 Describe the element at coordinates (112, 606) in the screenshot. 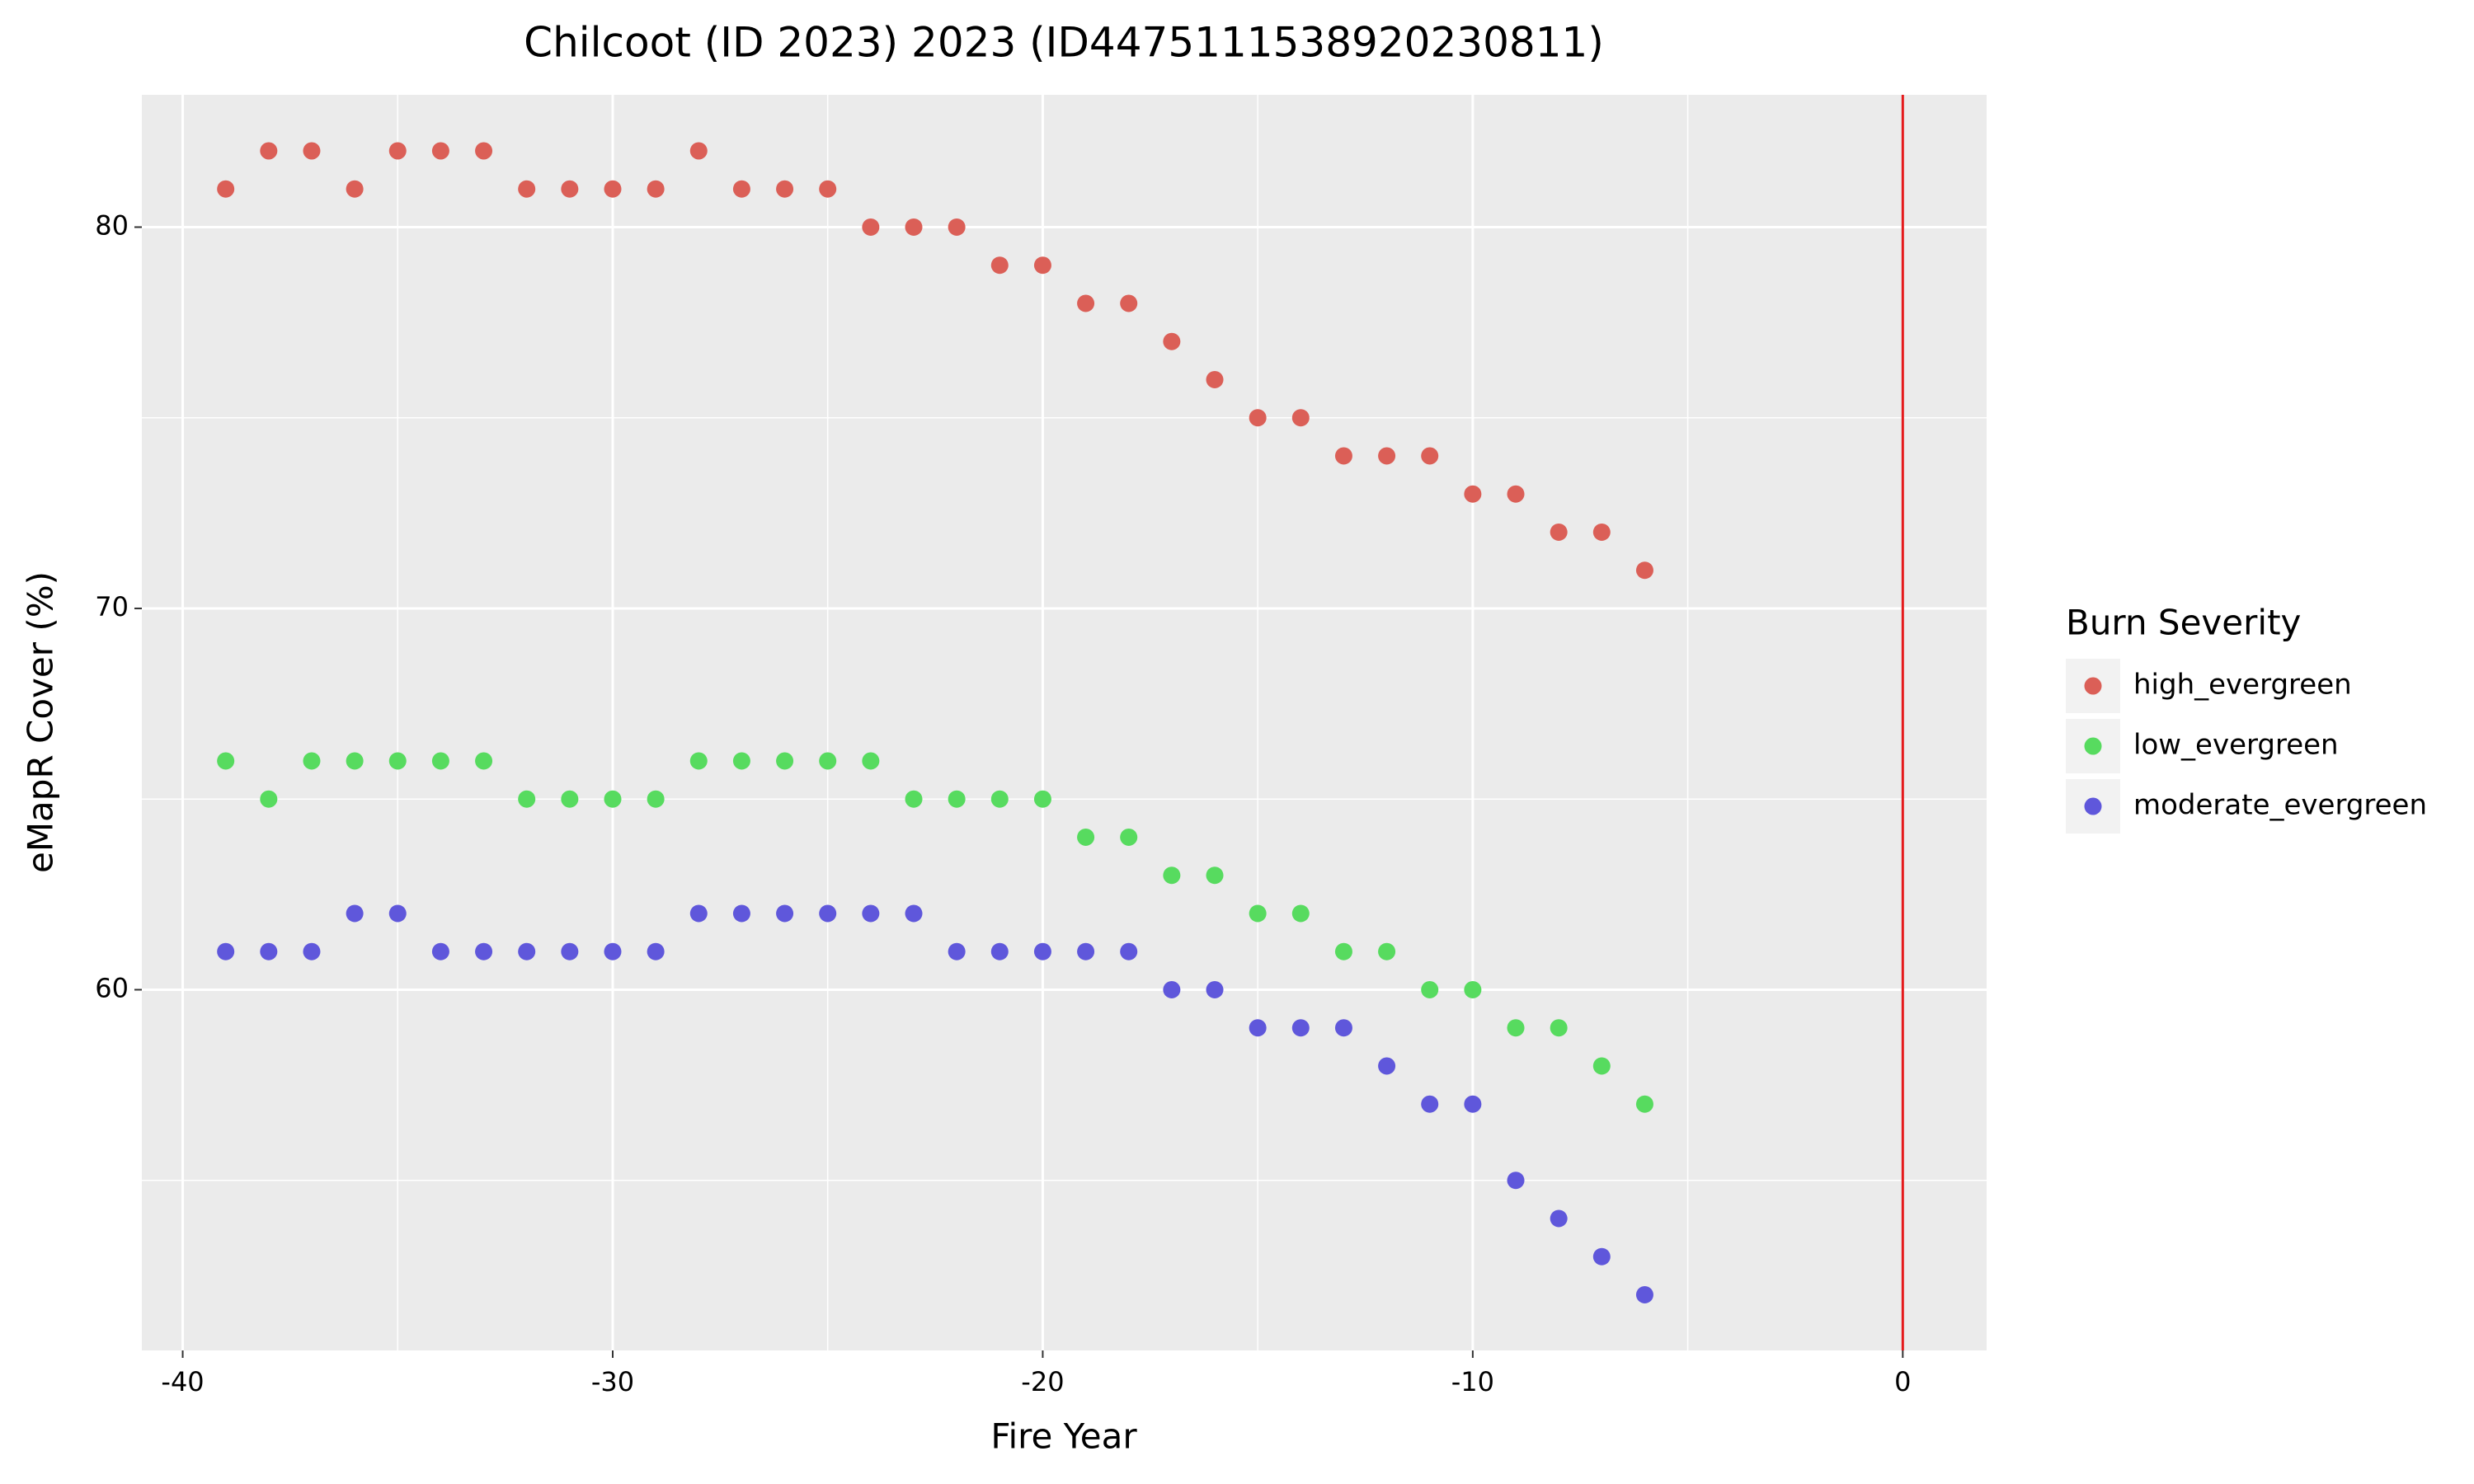

I see `y-tick-label: 70` at that location.